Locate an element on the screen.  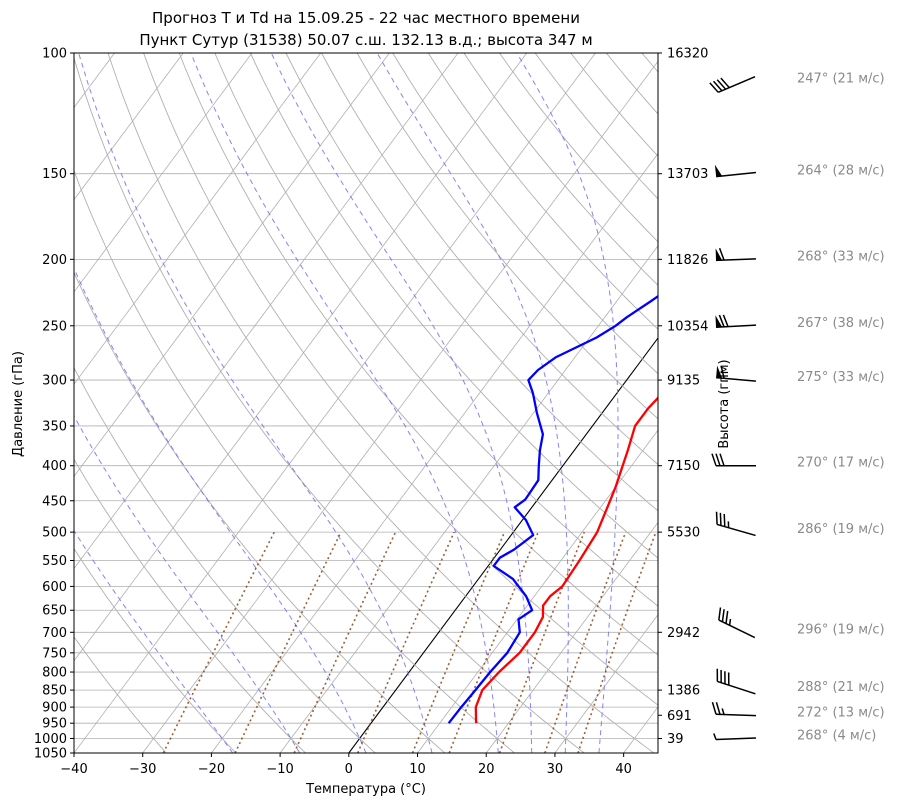
dewpoint-profile-line is located at coordinates (552, 509).